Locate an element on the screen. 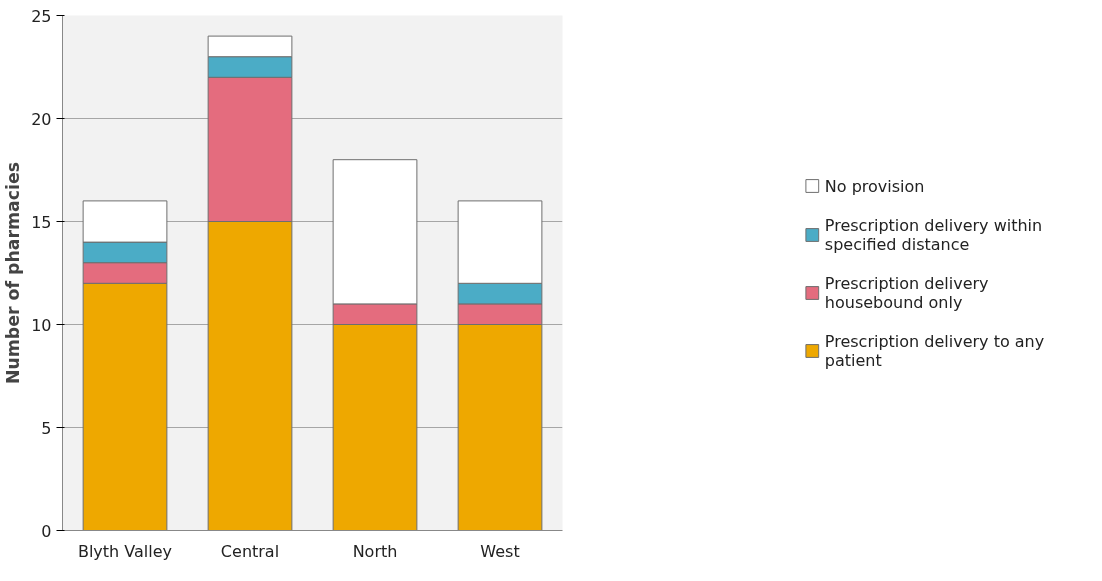  x-tick-label: Blyth Valley is located at coordinates (125, 551).